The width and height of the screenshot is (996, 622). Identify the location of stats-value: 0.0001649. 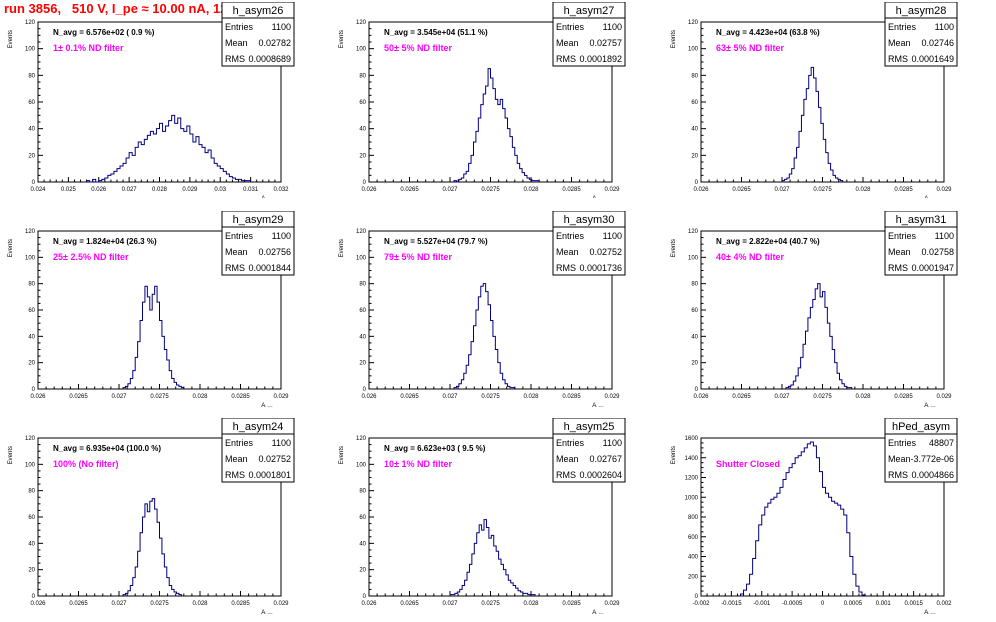
(932, 59).